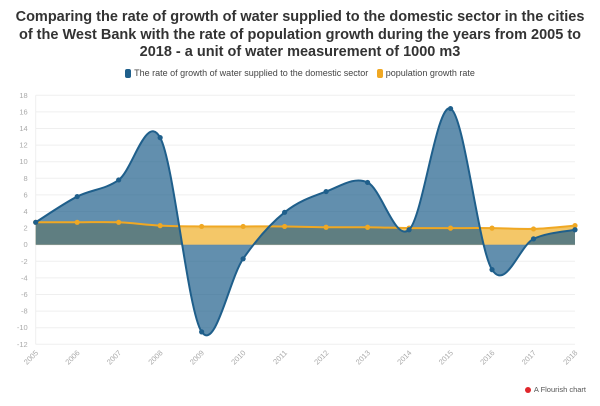 This screenshot has height=406, width=600. What do you see at coordinates (22, 344) in the screenshot?
I see `y-tick-label: -12` at bounding box center [22, 344].